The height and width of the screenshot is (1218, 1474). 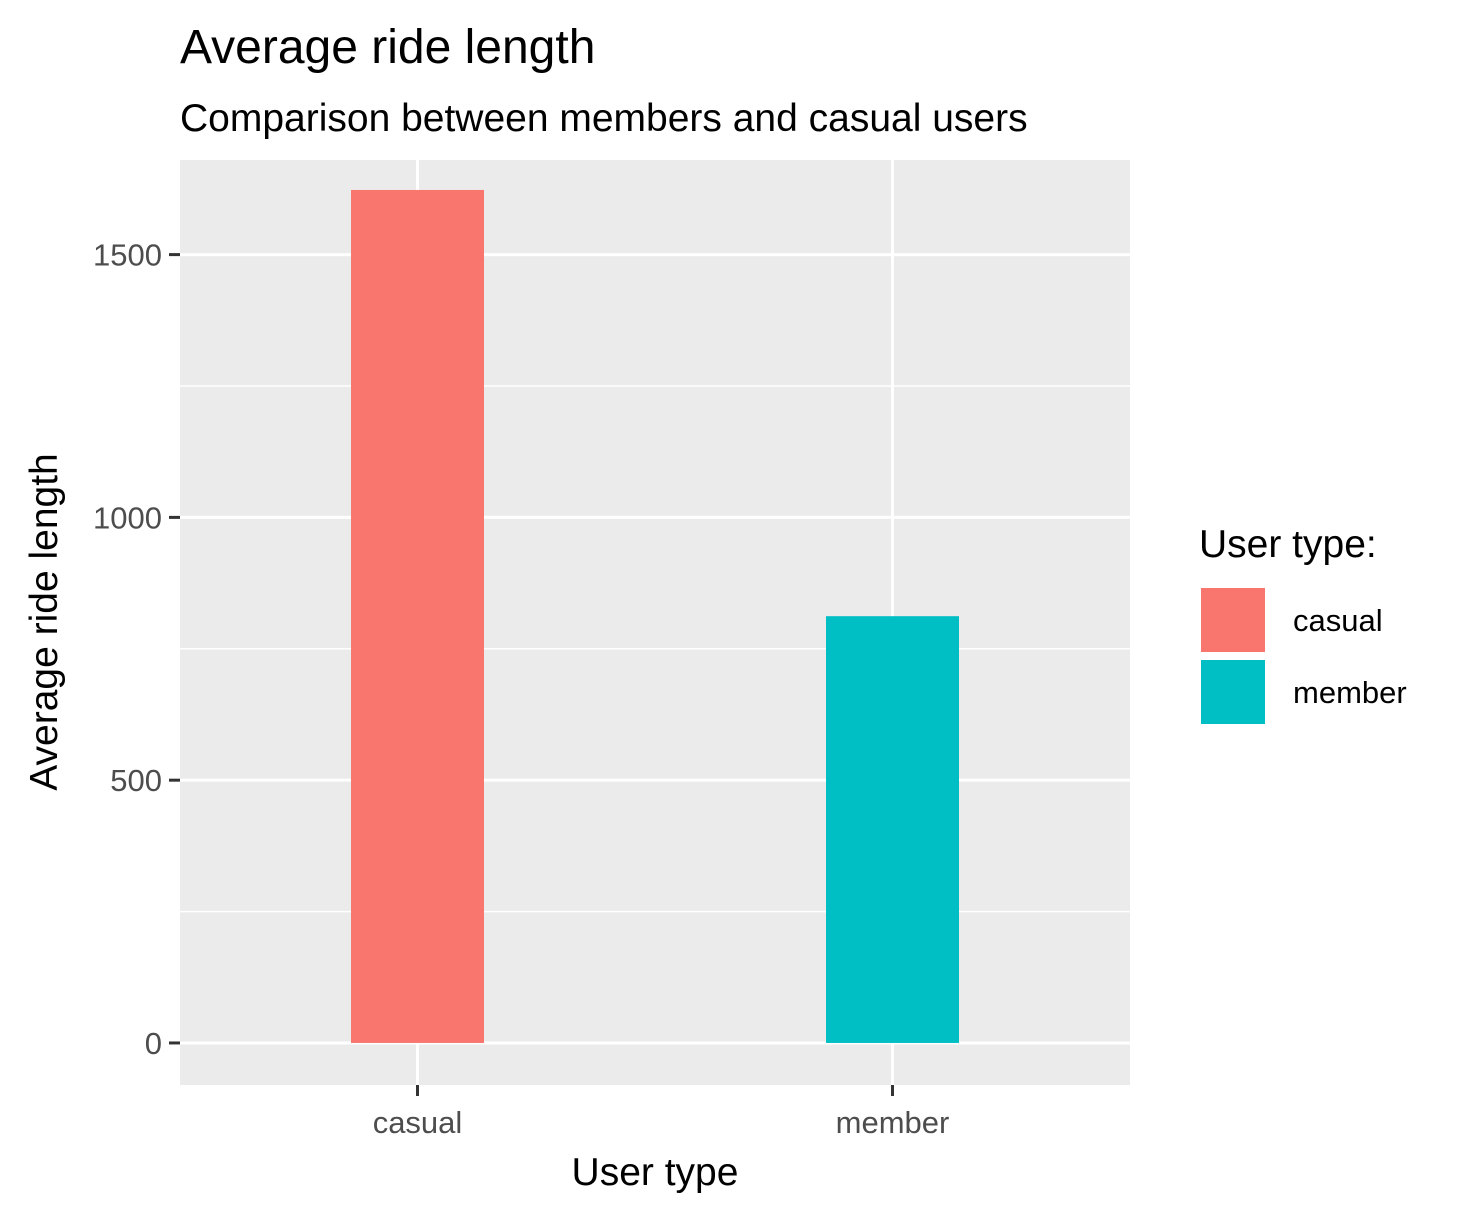 What do you see at coordinates (1233, 620) in the screenshot?
I see `legend-key-casual` at bounding box center [1233, 620].